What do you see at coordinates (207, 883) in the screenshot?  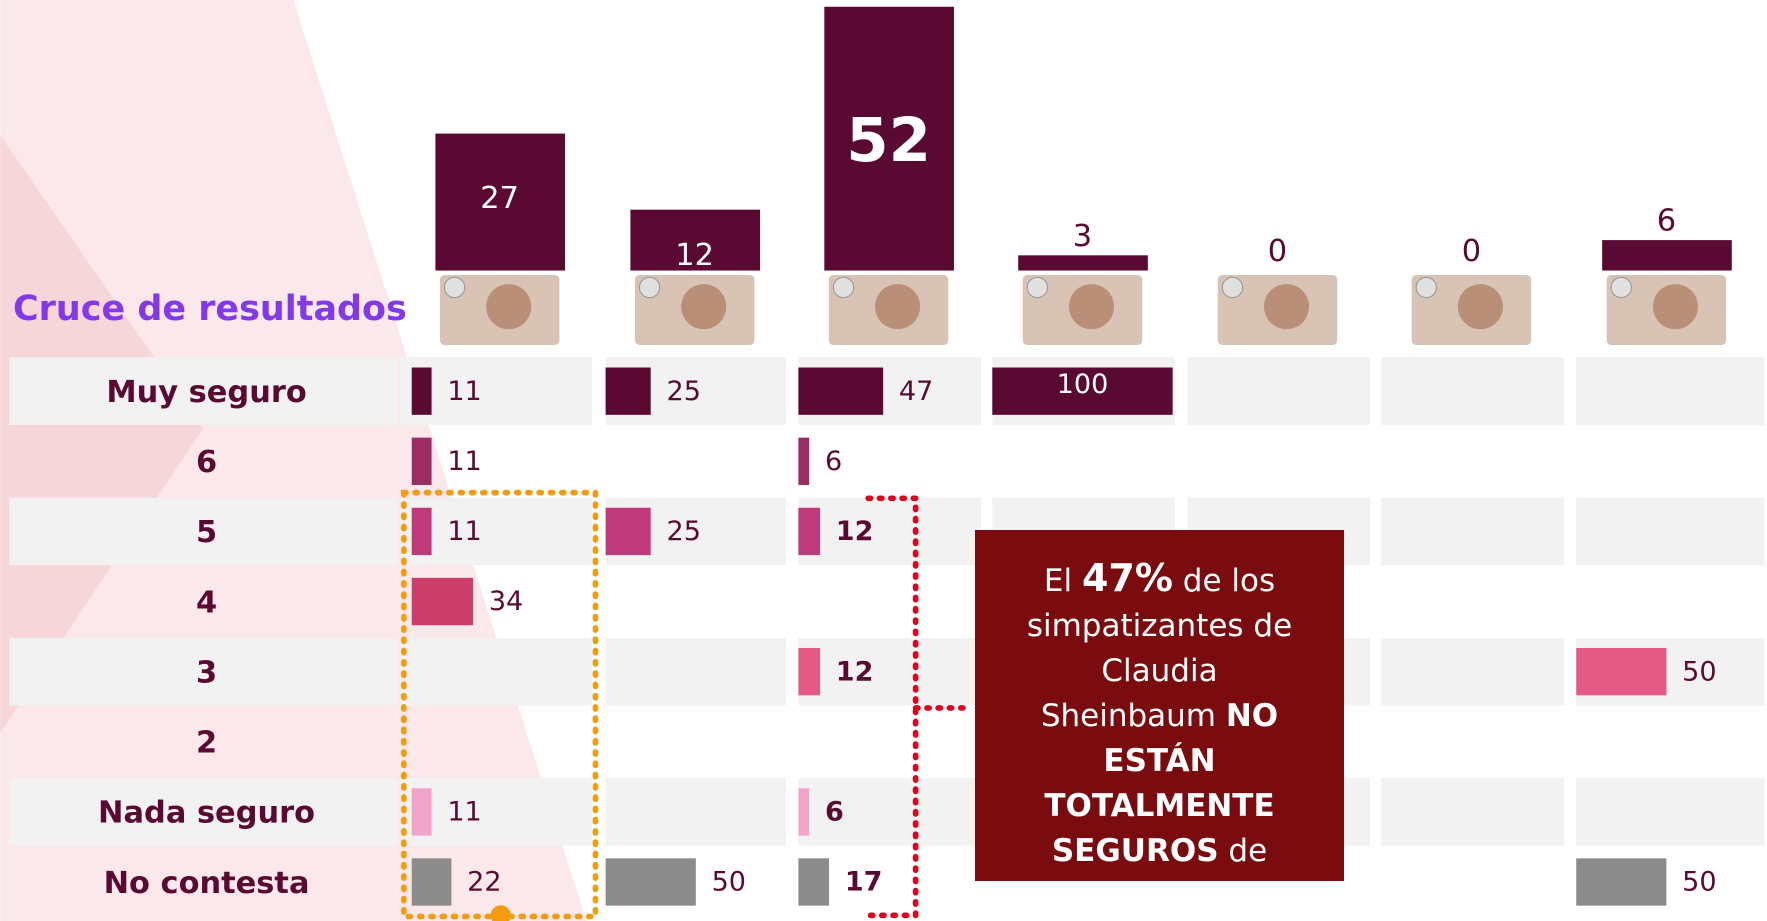 I see `row-label: No contesta` at bounding box center [207, 883].